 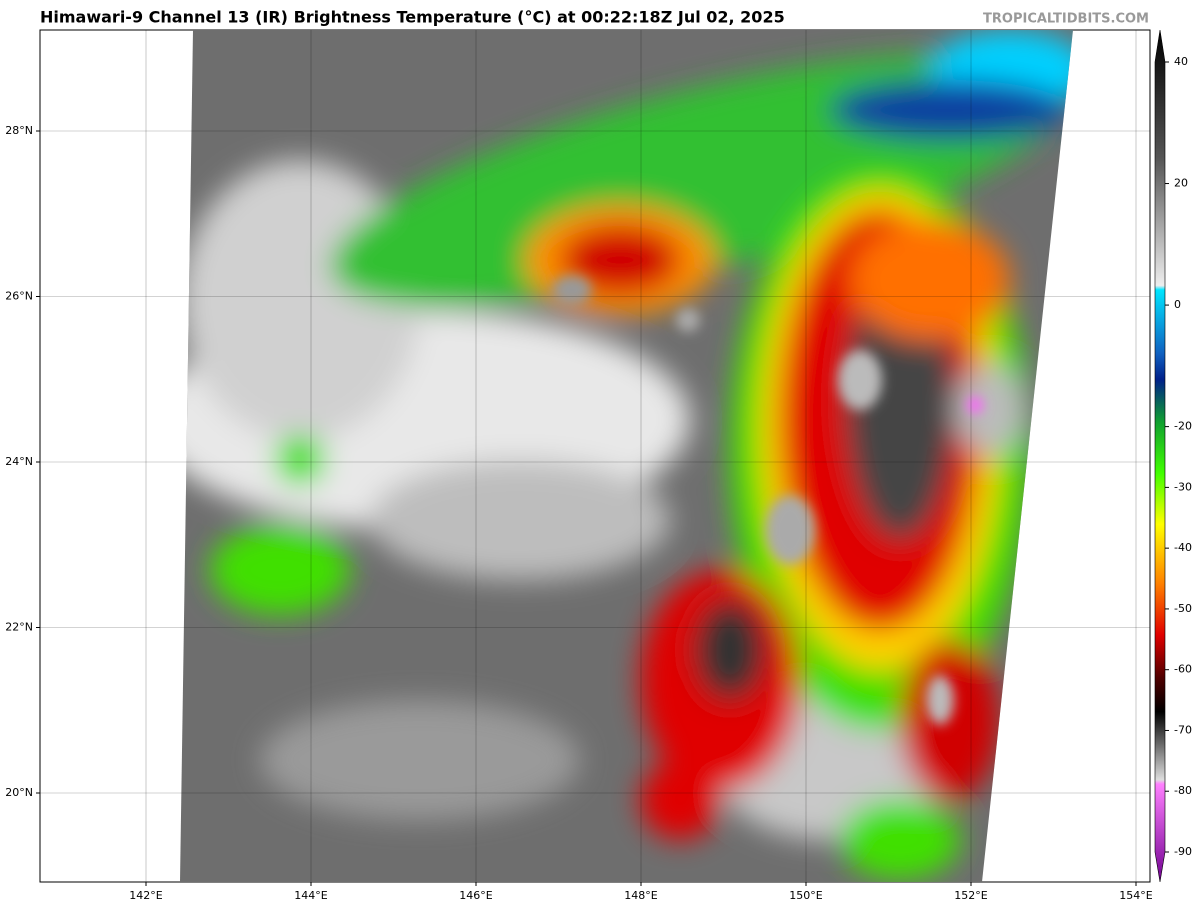 What do you see at coordinates (1183, 426) in the screenshot?
I see `colorbar-tick-label: -20` at bounding box center [1183, 426].